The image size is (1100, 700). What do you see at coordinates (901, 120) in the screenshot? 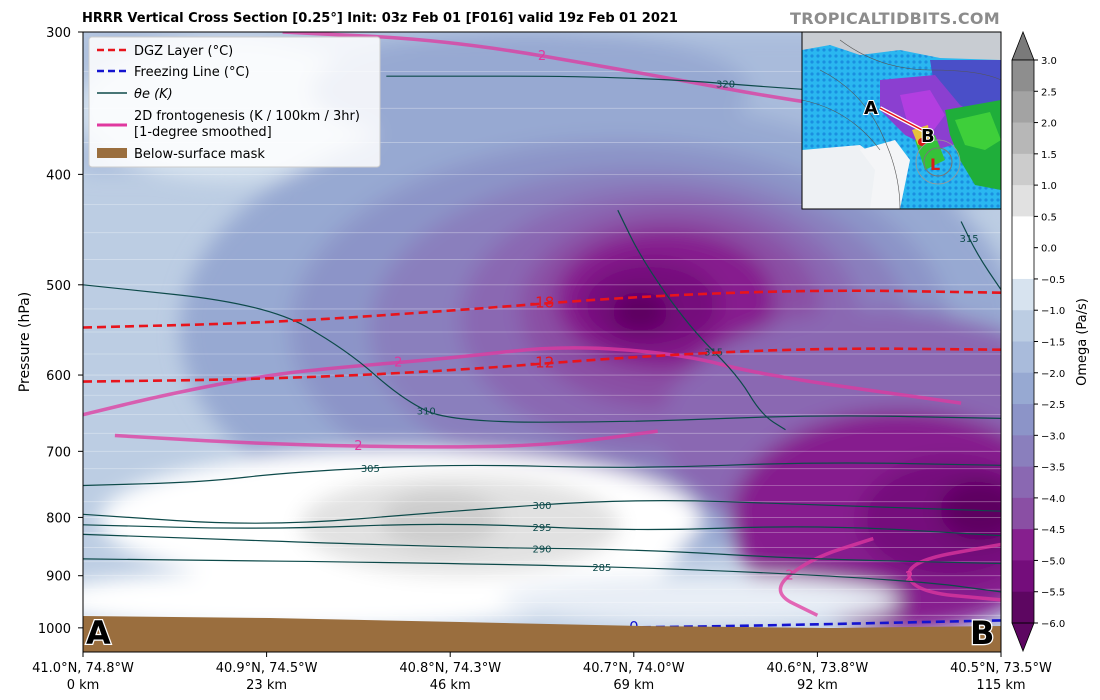
I see `inset-map: A B L` at bounding box center [901, 120].